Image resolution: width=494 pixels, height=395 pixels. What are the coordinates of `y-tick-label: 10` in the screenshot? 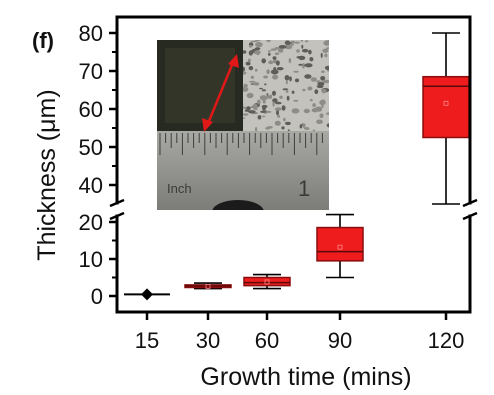 It's located at (91, 259).